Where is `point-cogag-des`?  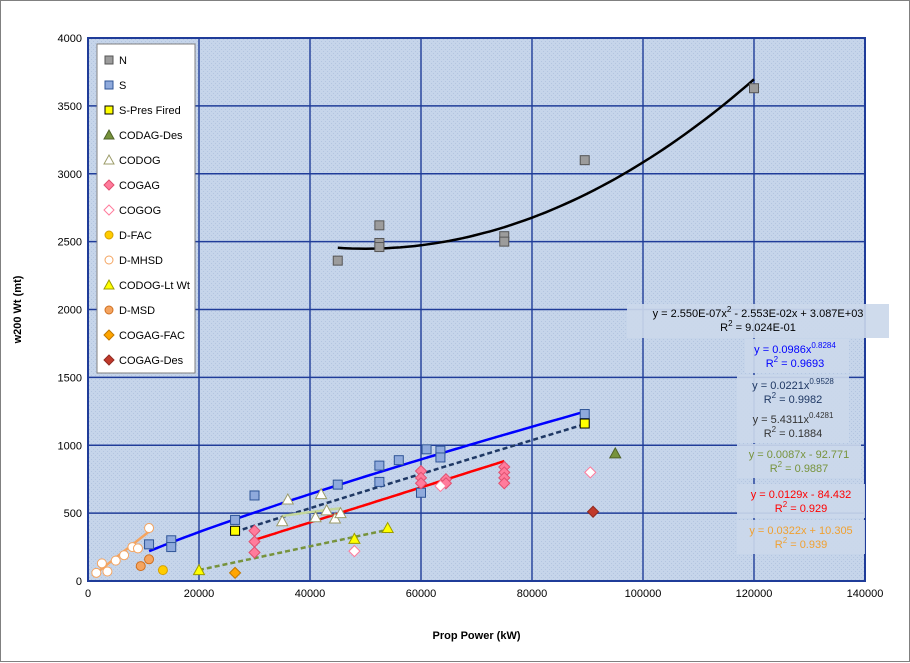
point-cogag-des is located at coordinates (593, 511).